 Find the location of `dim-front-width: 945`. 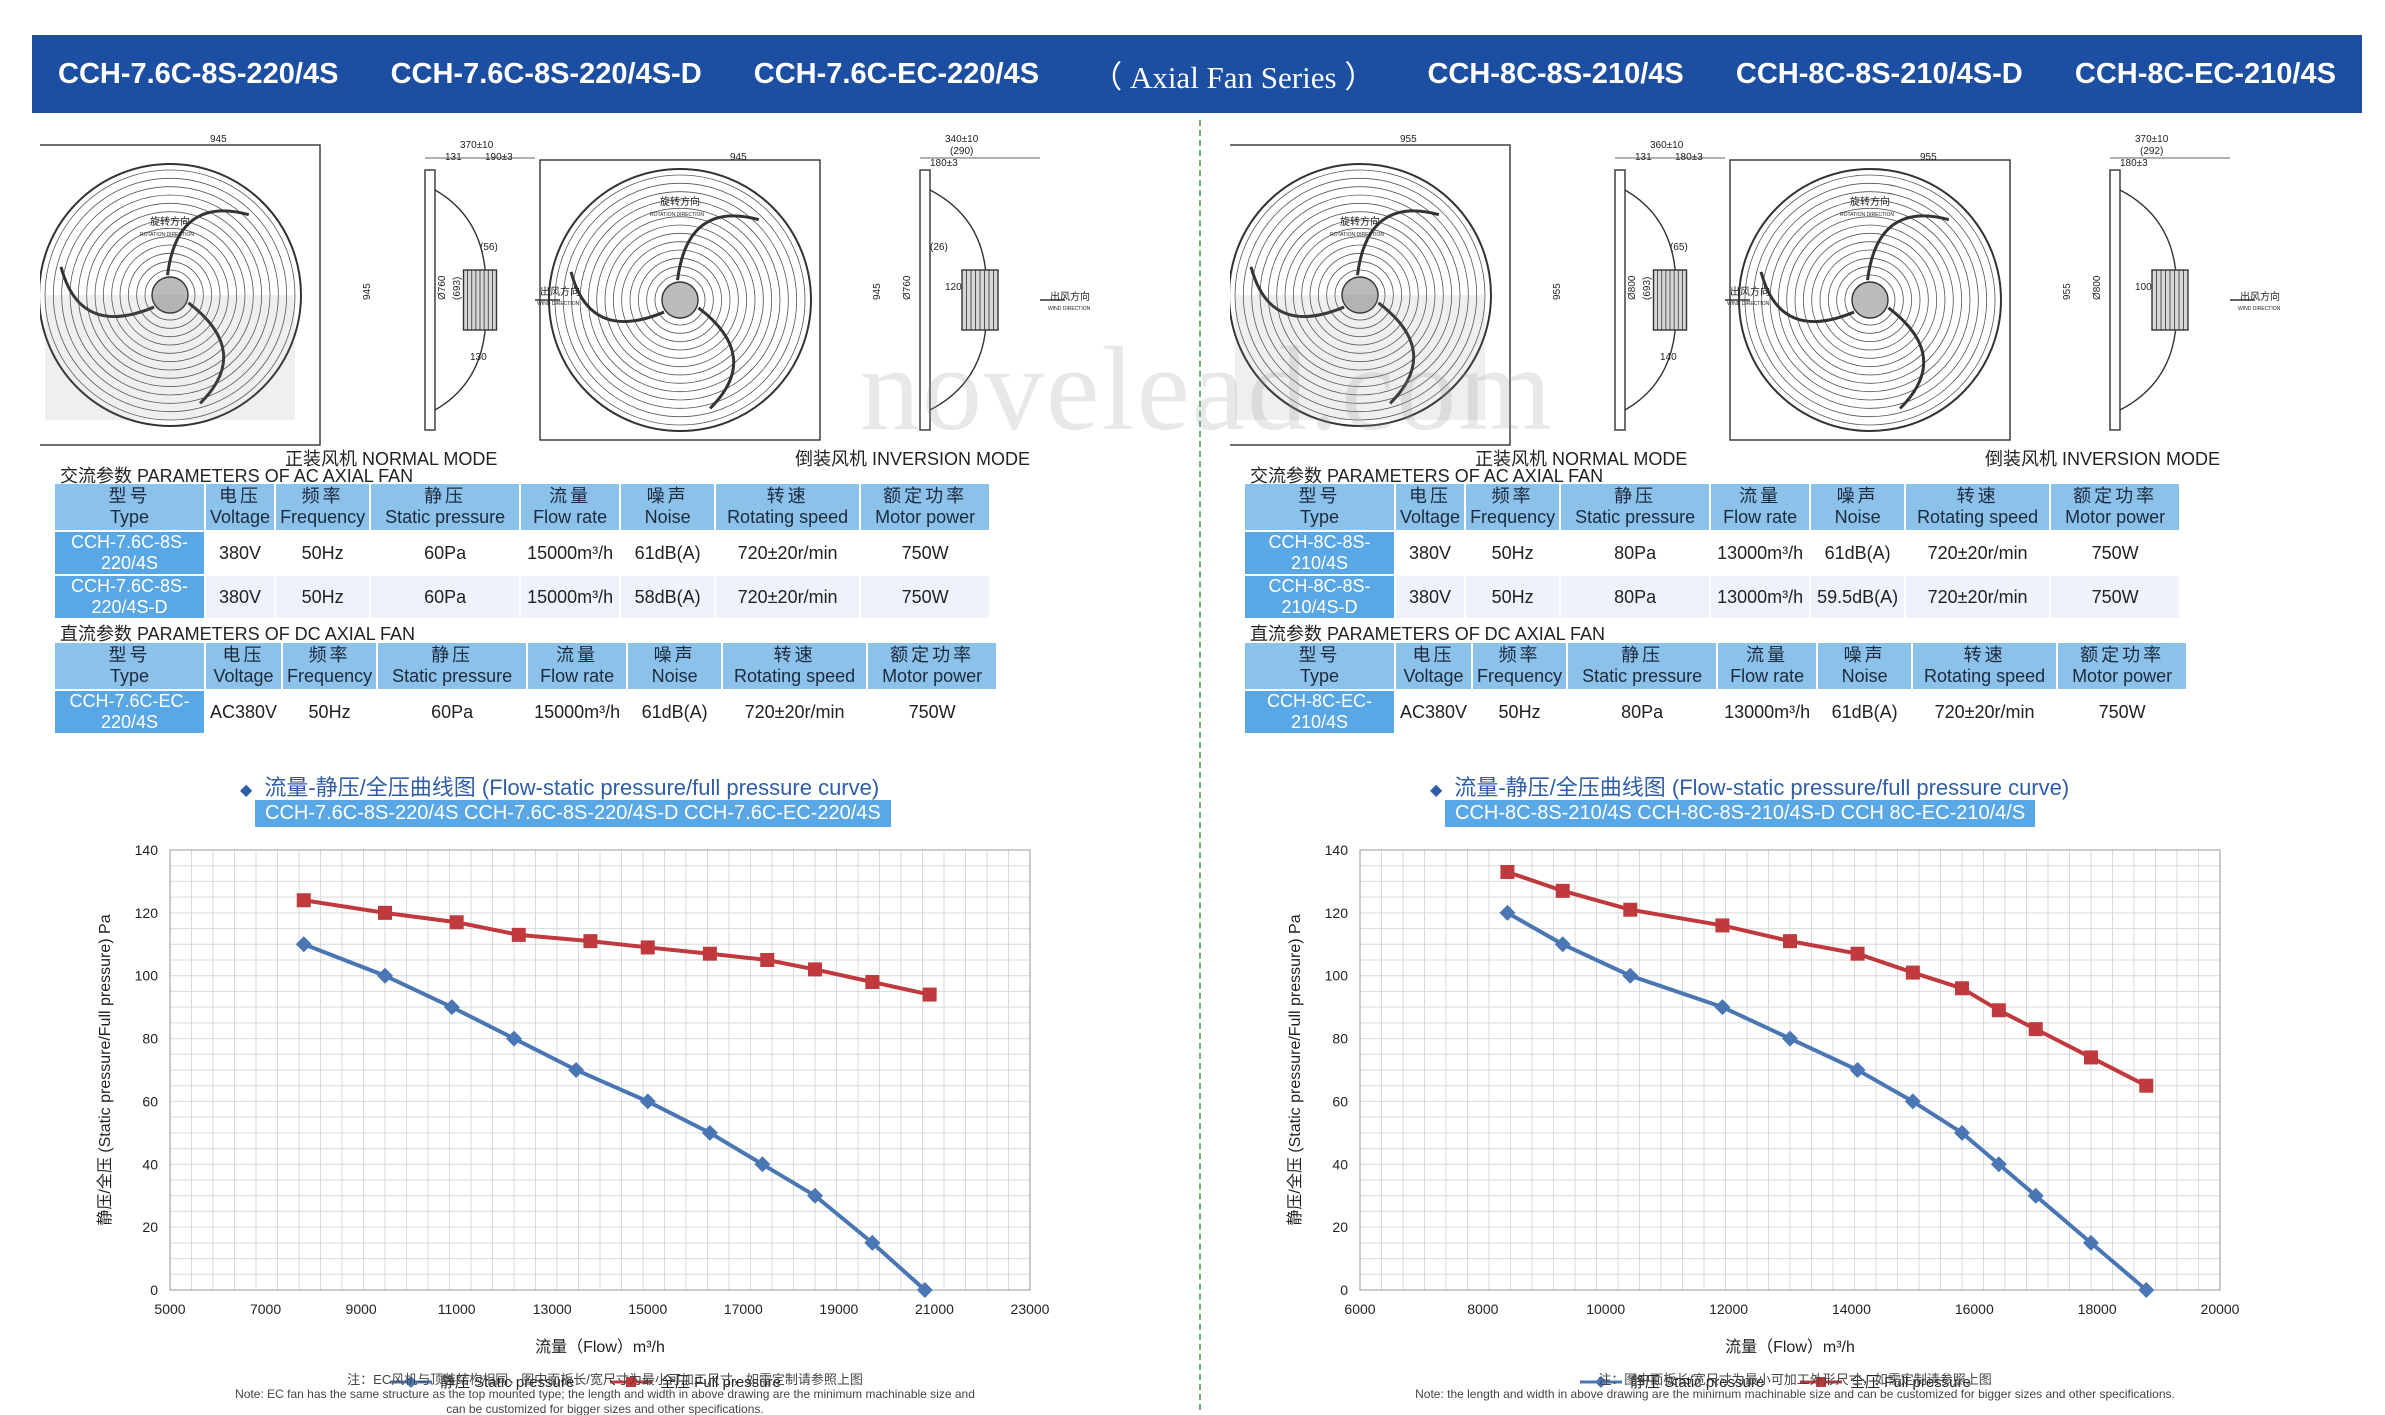

dim-front-width: 945 is located at coordinates (218, 139).